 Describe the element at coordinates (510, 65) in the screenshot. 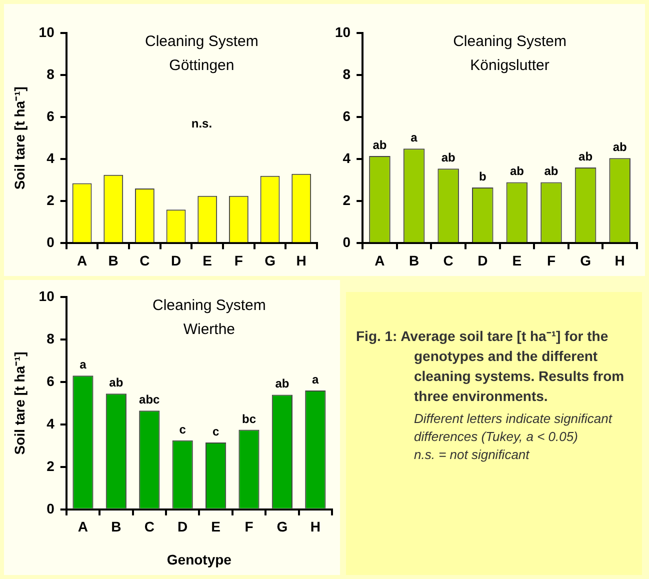

I see `text: Königslutter` at that location.